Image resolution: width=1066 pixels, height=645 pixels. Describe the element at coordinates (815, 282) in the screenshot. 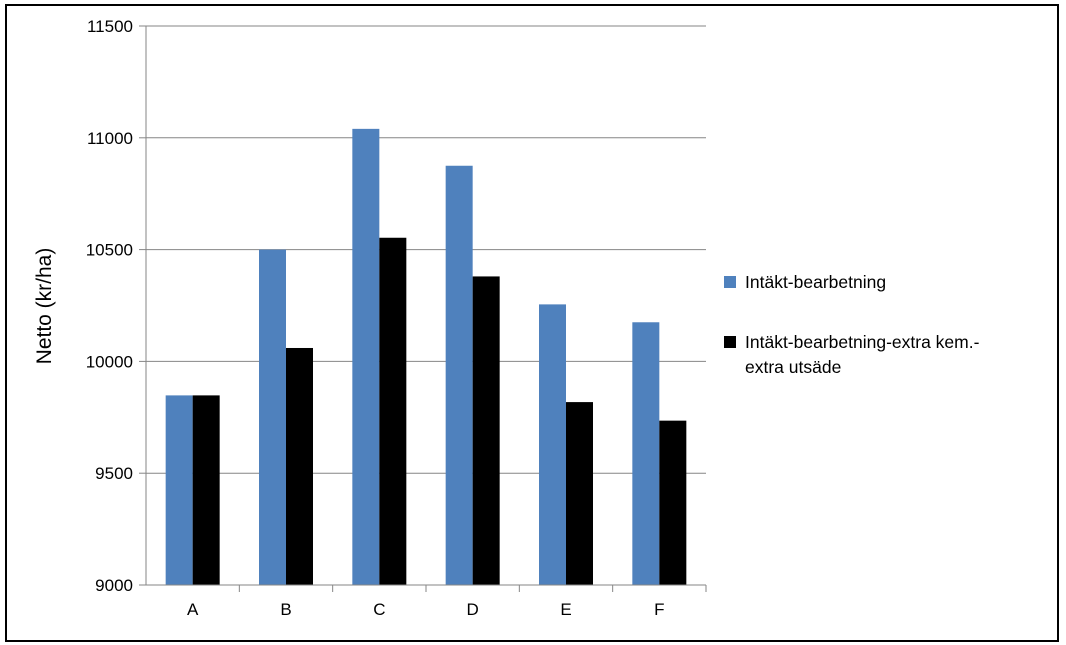

I see `legend-label-1: Intäkt-bearbetning` at that location.